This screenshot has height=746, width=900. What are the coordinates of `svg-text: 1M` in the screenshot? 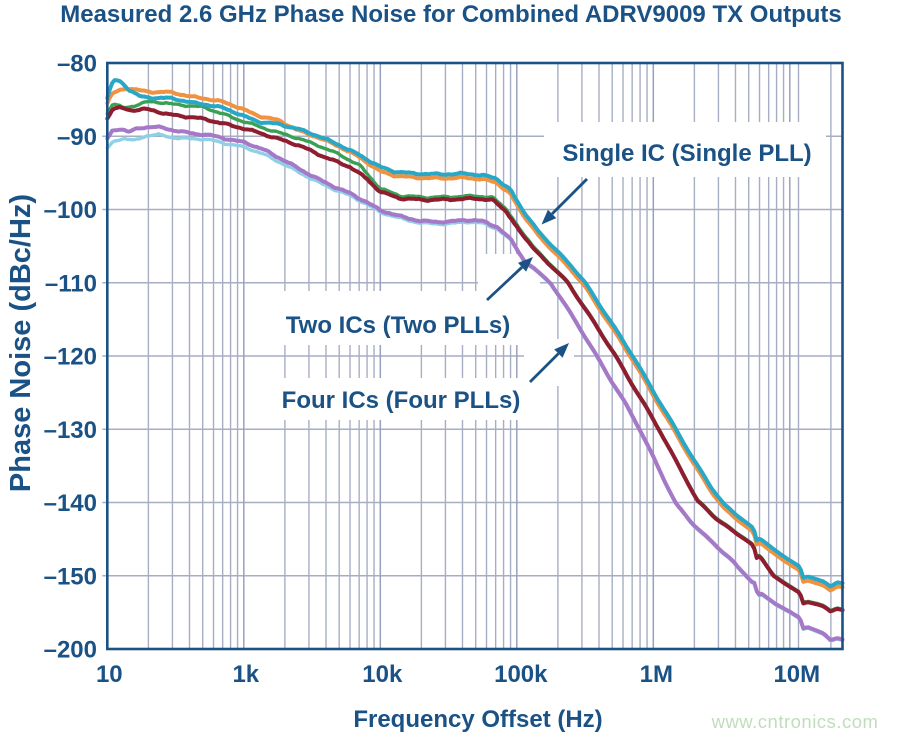 It's located at (656, 674).